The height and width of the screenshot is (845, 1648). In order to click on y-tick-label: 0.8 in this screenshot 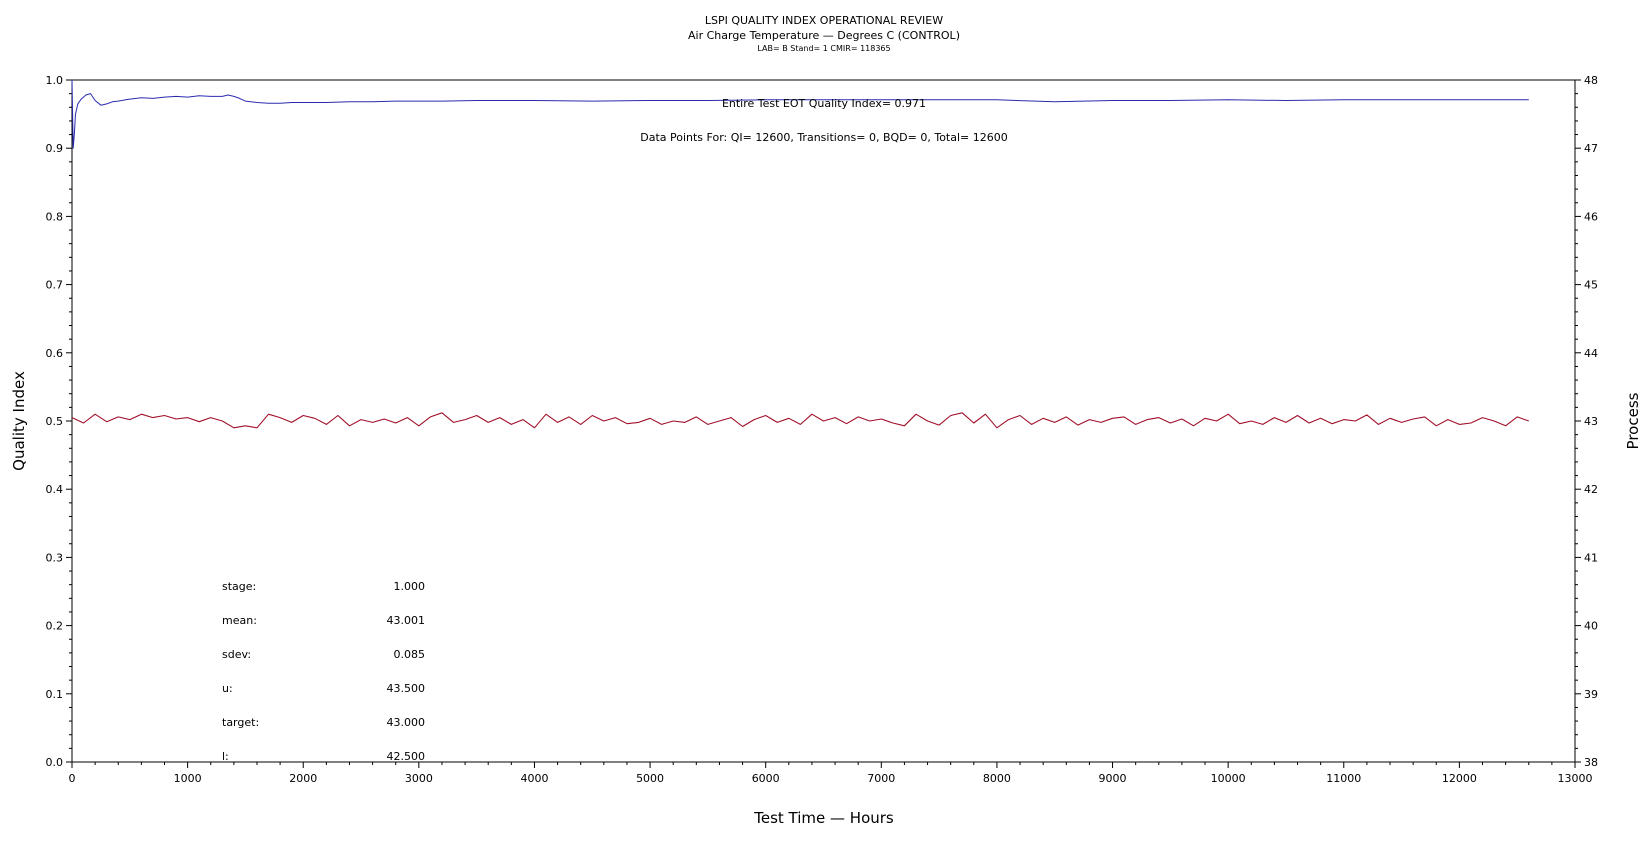, I will do `click(55, 216)`.